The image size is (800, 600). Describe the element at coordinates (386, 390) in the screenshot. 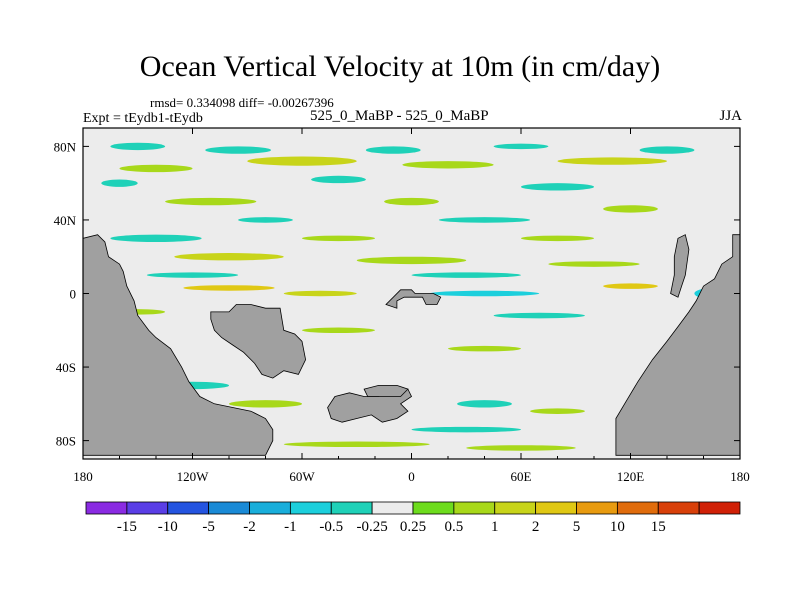

I see `inner-islet` at that location.